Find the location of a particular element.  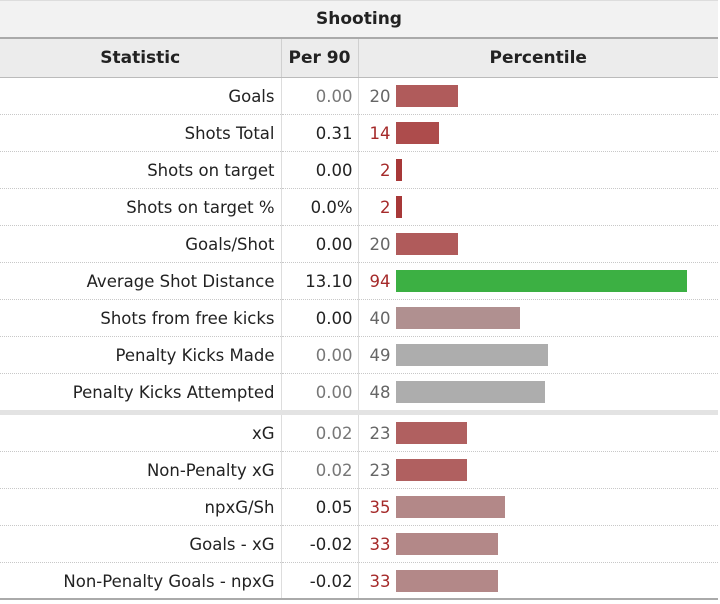

stat-label: Shots on target % is located at coordinates (141, 207).